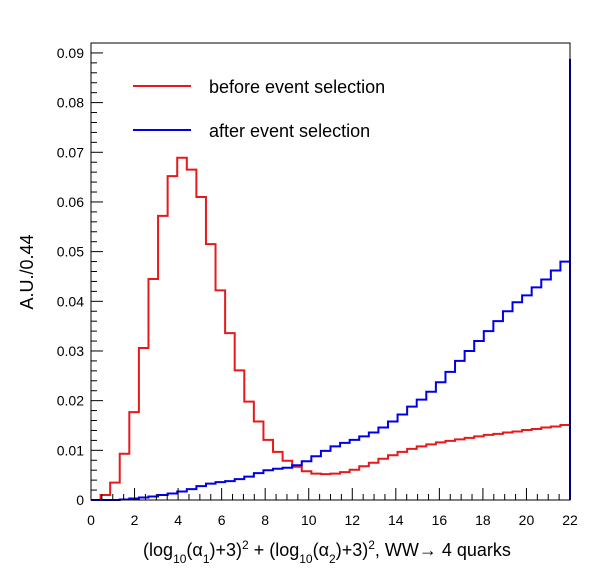  Describe the element at coordinates (70, 401) in the screenshot. I see `y-tick-label: 0.02` at that location.